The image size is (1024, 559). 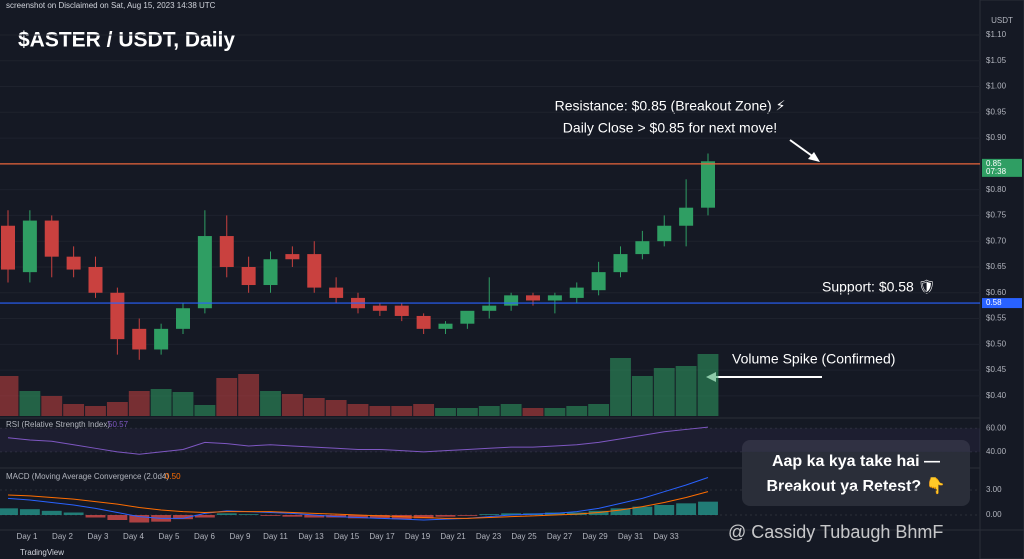 What do you see at coordinates (42, 552) in the screenshot?
I see `footer: TradingView` at bounding box center [42, 552].